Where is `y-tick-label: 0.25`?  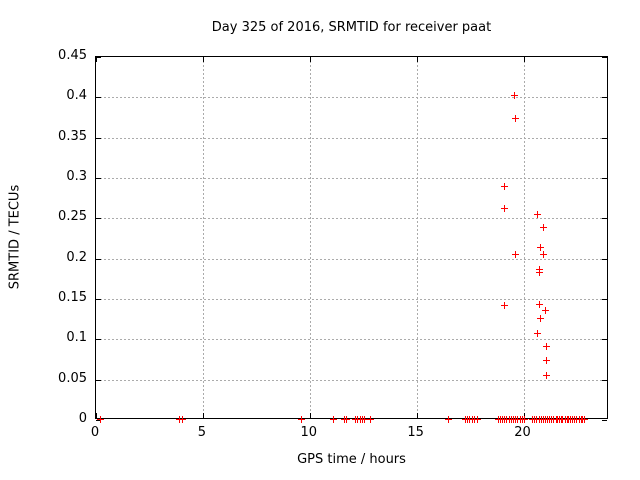
y-tick-label: 0.25 is located at coordinates (72, 217).